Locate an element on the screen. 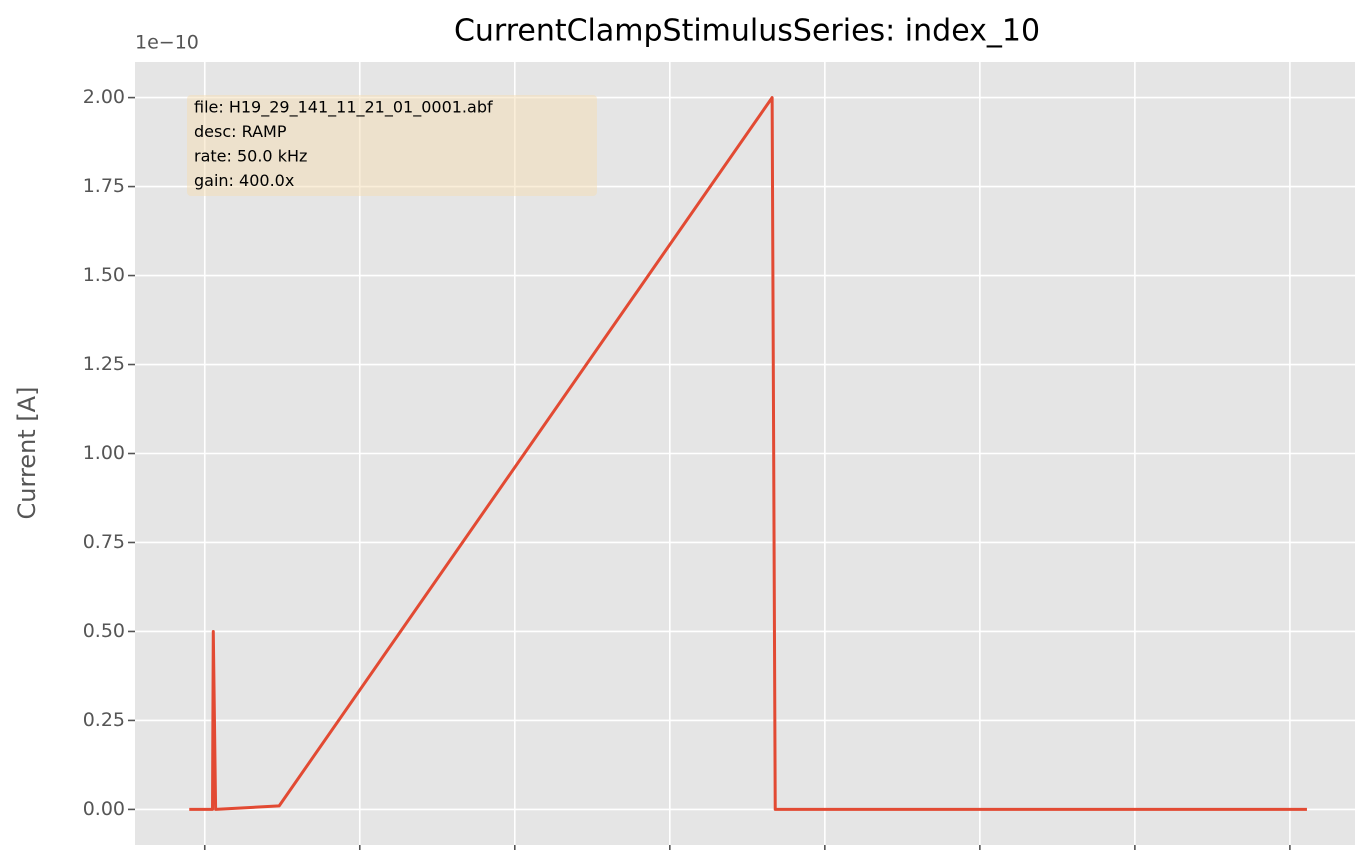  y-offset-label: 1e−10 is located at coordinates (167, 43).